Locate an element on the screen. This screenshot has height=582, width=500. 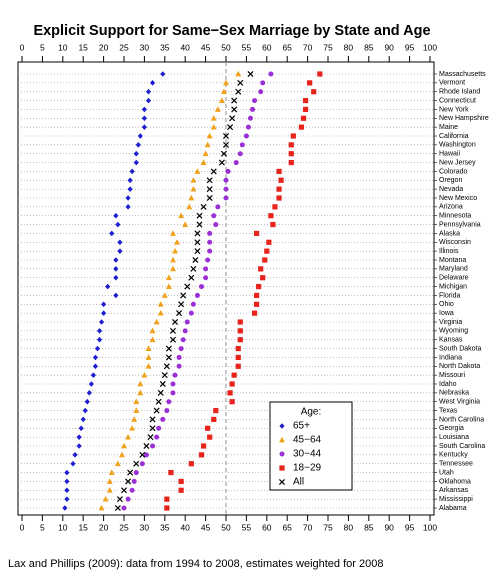
x-tick-label-top: 60 is located at coordinates (267, 47).